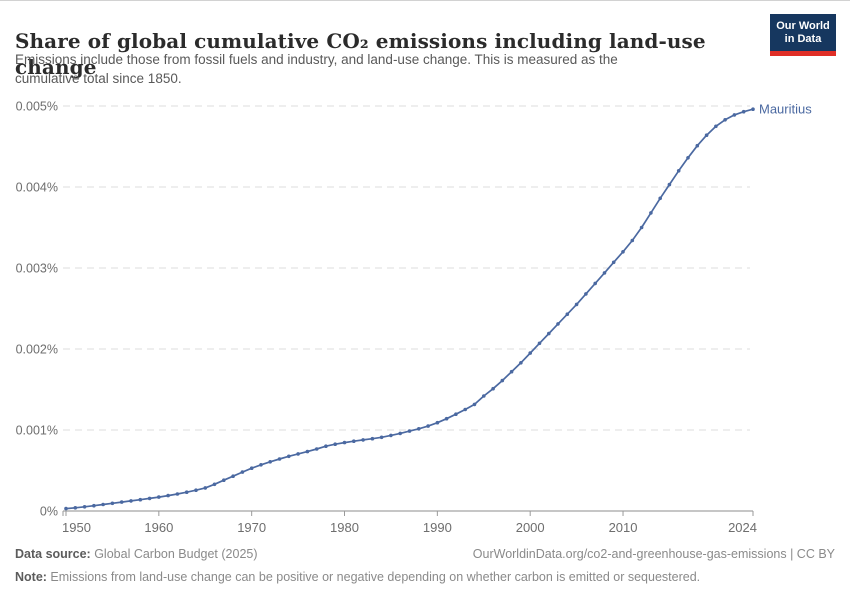 The height and width of the screenshot is (600, 850). Describe the element at coordinates (742, 527) in the screenshot. I see `x-tick-label: 2024` at that location.